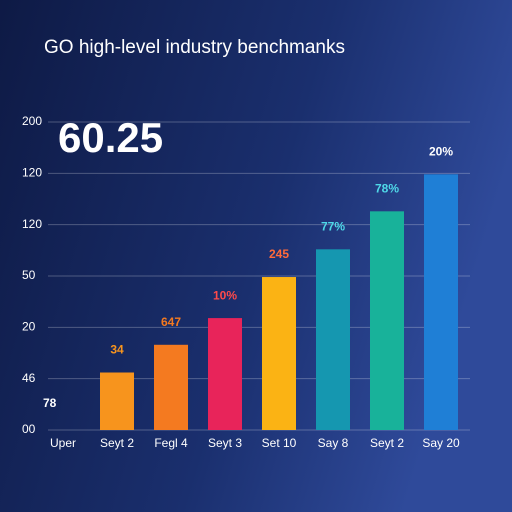 The height and width of the screenshot is (512, 512). I want to click on bar-label: 647, so click(171, 322).